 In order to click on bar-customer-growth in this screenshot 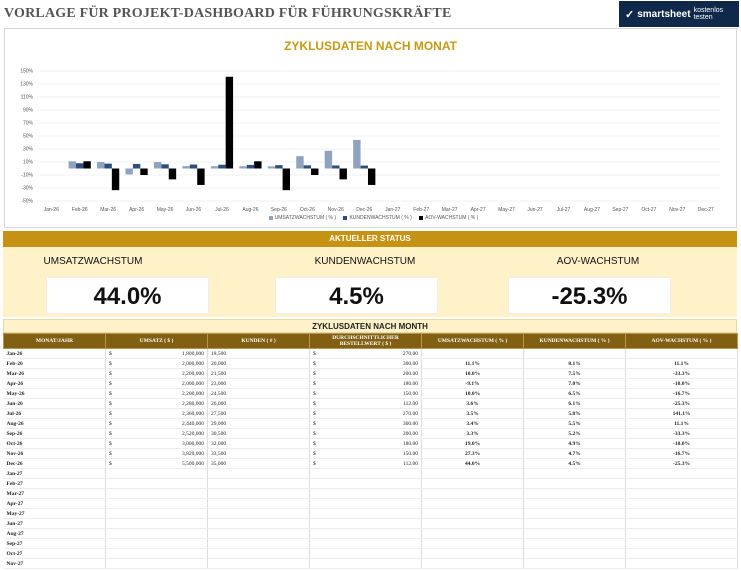, I will do `click(136, 166)`.